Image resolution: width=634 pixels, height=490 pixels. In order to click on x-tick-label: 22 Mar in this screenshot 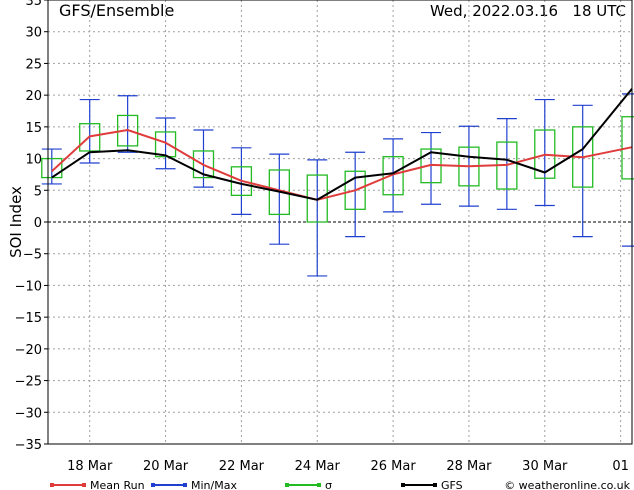, I will do `click(242, 466)`.